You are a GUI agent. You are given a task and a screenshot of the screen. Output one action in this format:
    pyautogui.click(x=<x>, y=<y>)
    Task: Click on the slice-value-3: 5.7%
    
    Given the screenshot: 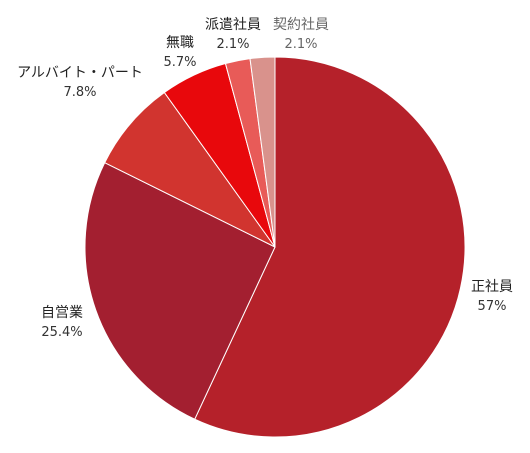 What is the action you would take?
    pyautogui.click(x=179, y=62)
    